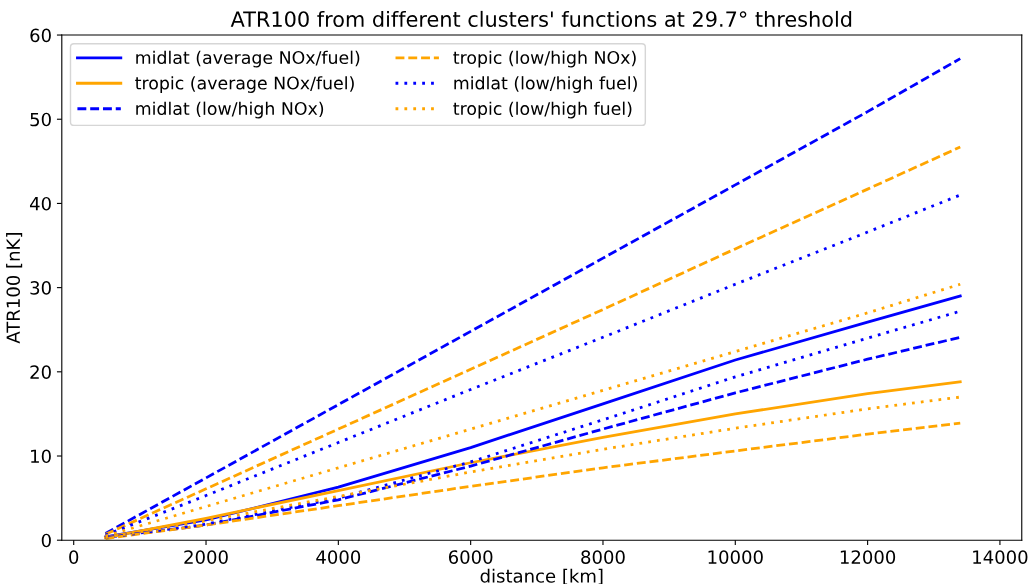 The width and height of the screenshot is (1030, 584). What do you see at coordinates (206, 557) in the screenshot?
I see `x-tick-label: 2000` at bounding box center [206, 557].